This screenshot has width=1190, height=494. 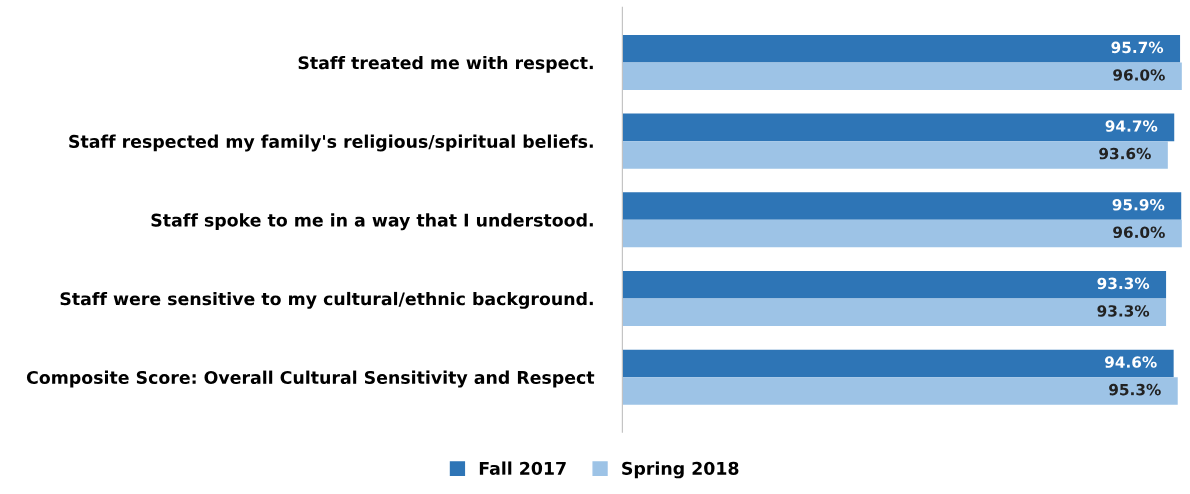 I want to click on data-label: 94.6%, so click(x=1131, y=362).